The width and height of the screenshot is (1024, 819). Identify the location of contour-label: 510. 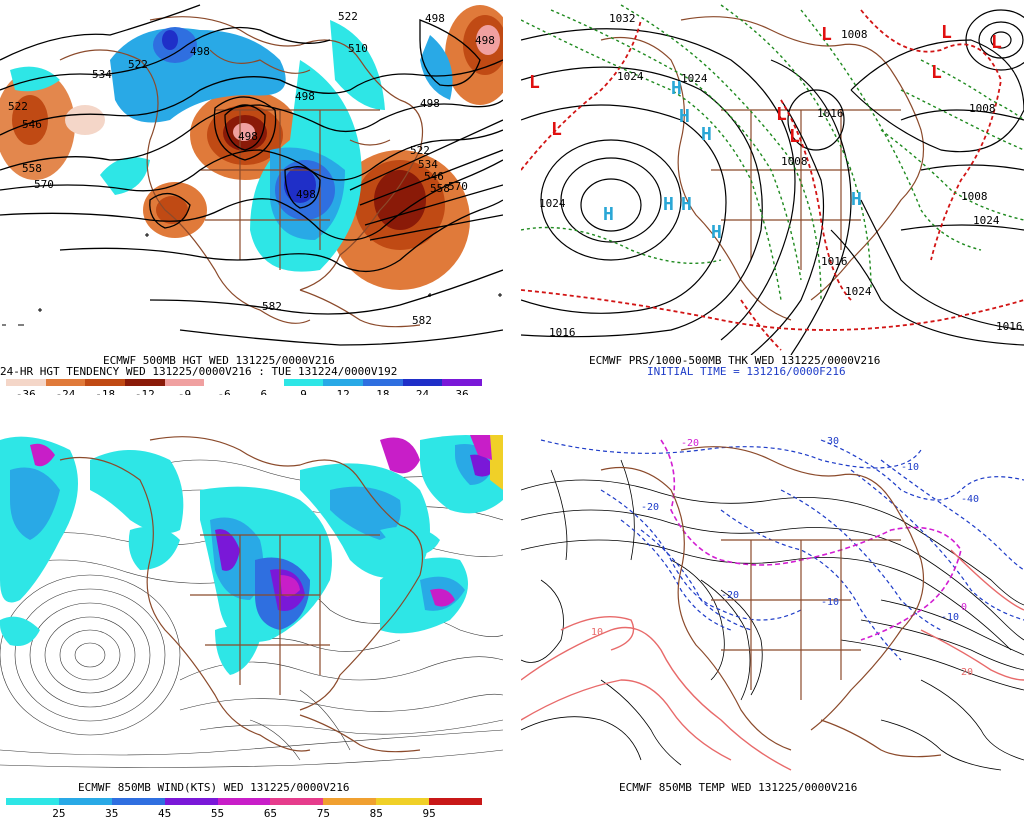
(358, 48).